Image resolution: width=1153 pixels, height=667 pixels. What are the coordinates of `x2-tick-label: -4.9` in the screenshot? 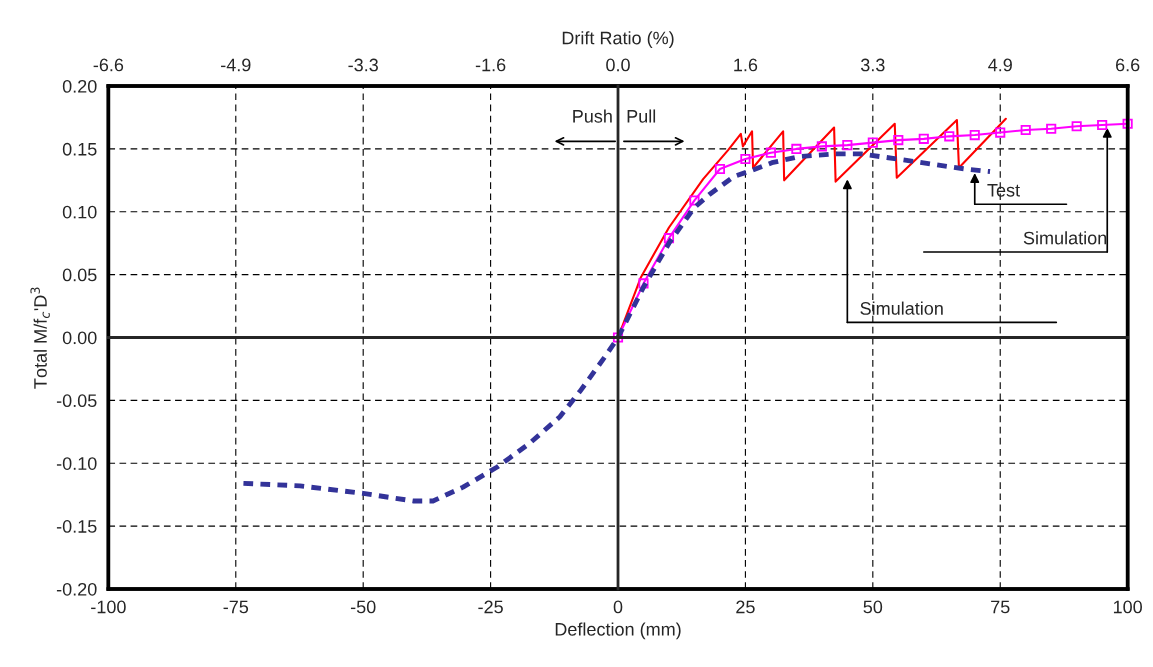 It's located at (236, 65).